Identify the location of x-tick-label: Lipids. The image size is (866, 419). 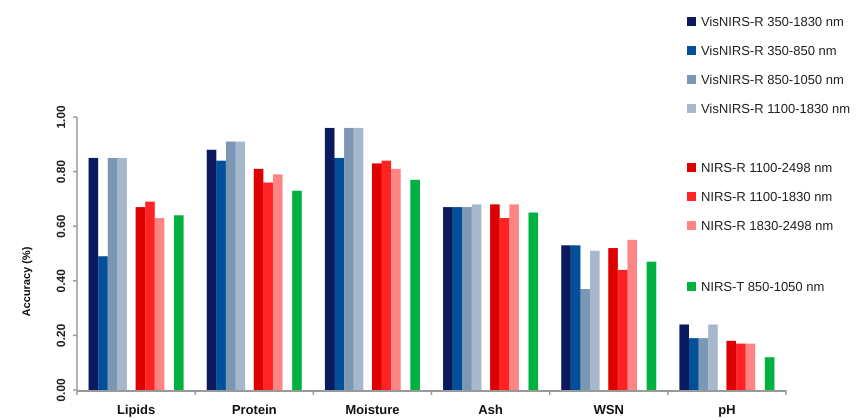
(136, 409).